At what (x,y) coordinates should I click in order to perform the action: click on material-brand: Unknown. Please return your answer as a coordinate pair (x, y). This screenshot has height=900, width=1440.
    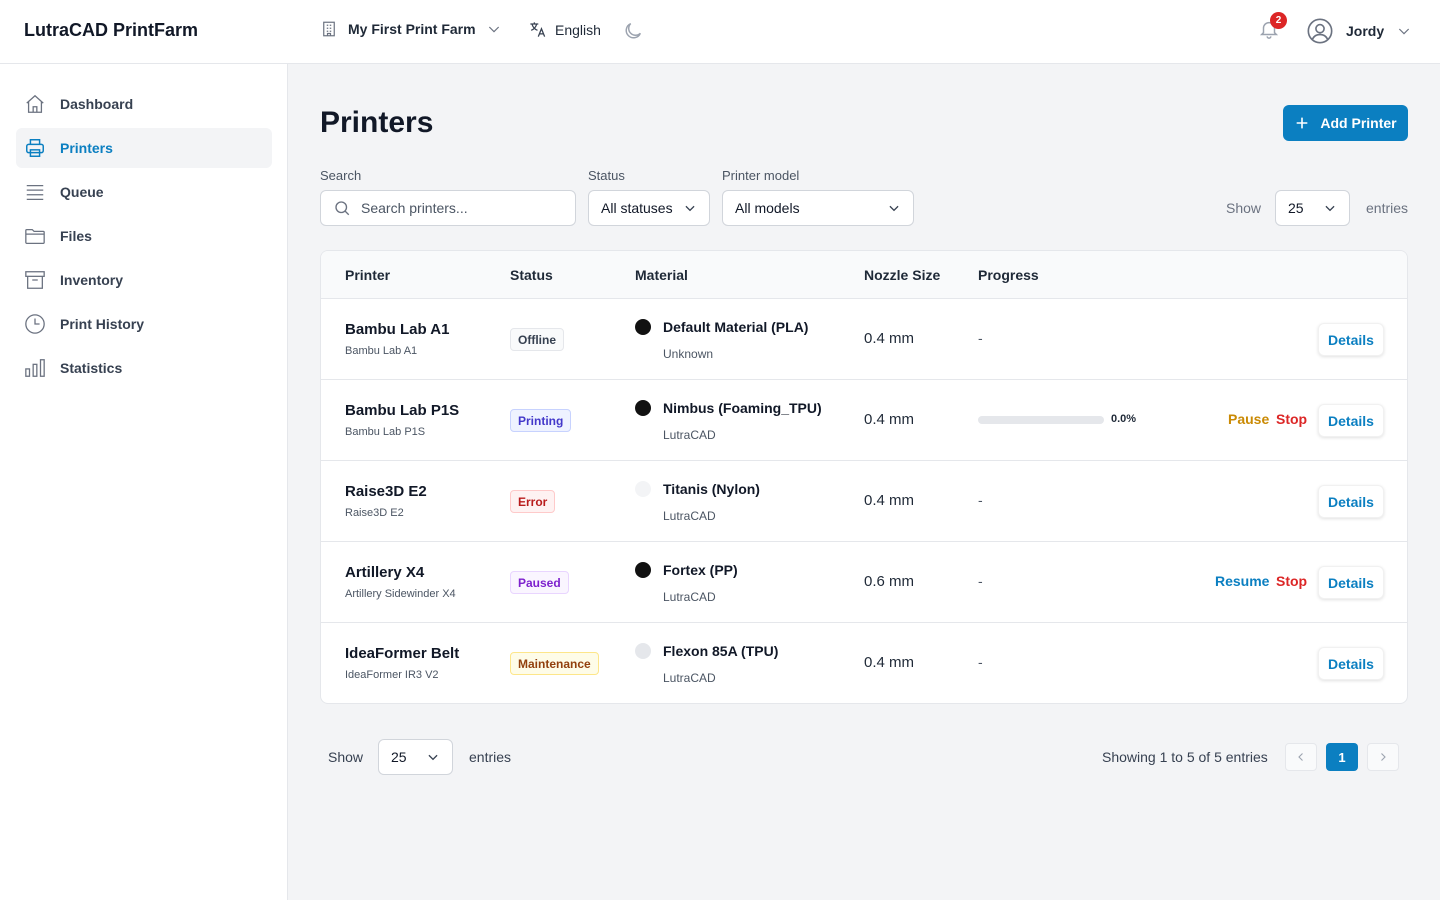
    Looking at the image, I should click on (688, 354).